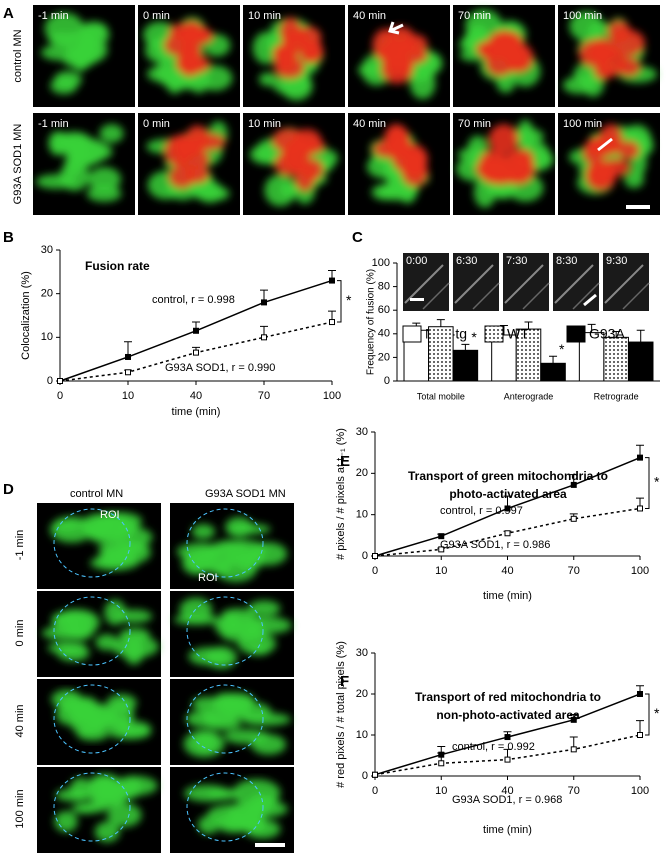  Describe the element at coordinates (582, 16) in the screenshot. I see `time-label: 100 min` at that location.